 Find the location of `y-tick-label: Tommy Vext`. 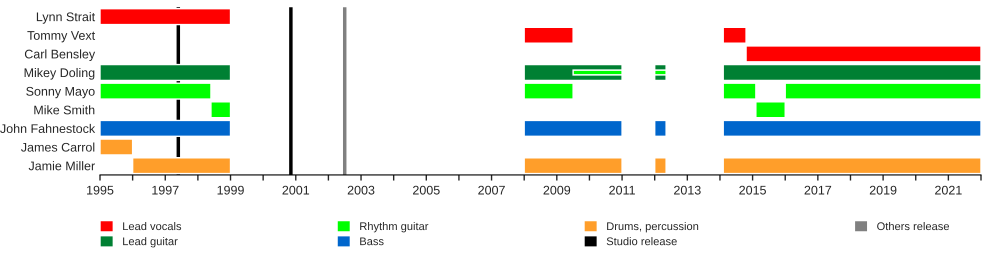

y-tick-label: Tommy Vext is located at coordinates (61, 36).